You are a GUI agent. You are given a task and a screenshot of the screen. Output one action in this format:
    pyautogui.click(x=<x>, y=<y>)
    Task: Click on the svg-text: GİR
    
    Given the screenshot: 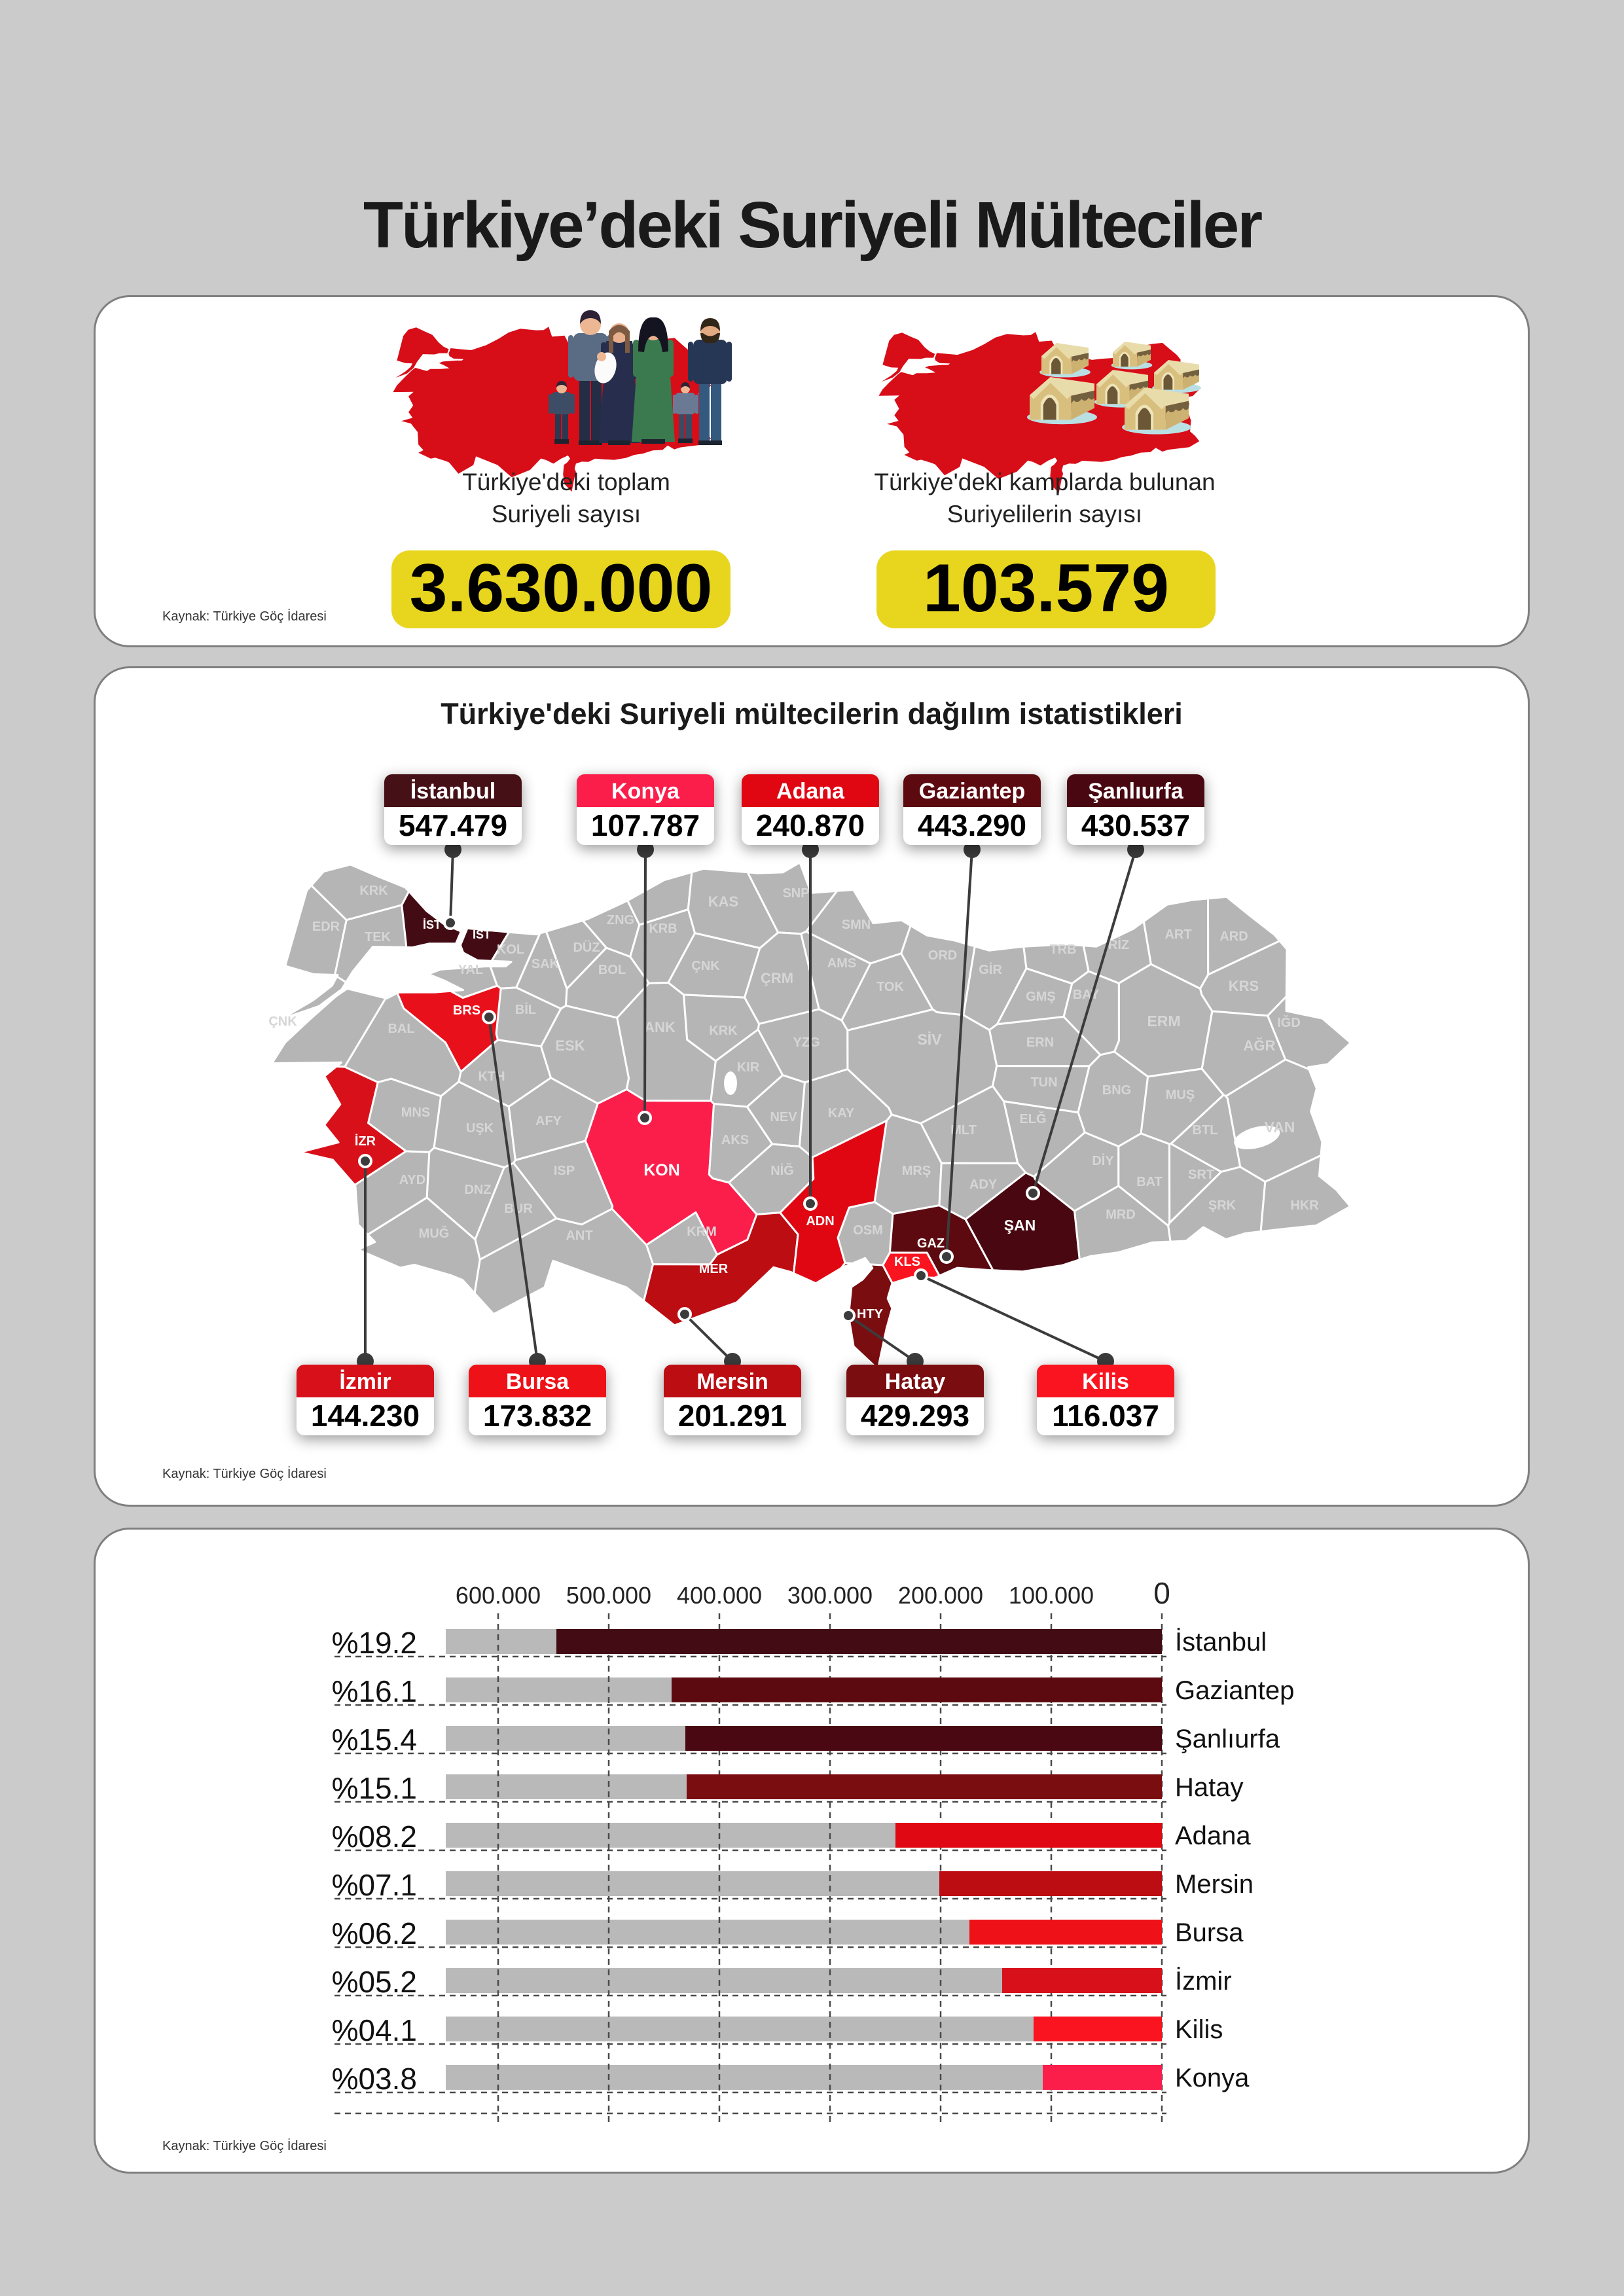 What is the action you would take?
    pyautogui.click(x=990, y=969)
    